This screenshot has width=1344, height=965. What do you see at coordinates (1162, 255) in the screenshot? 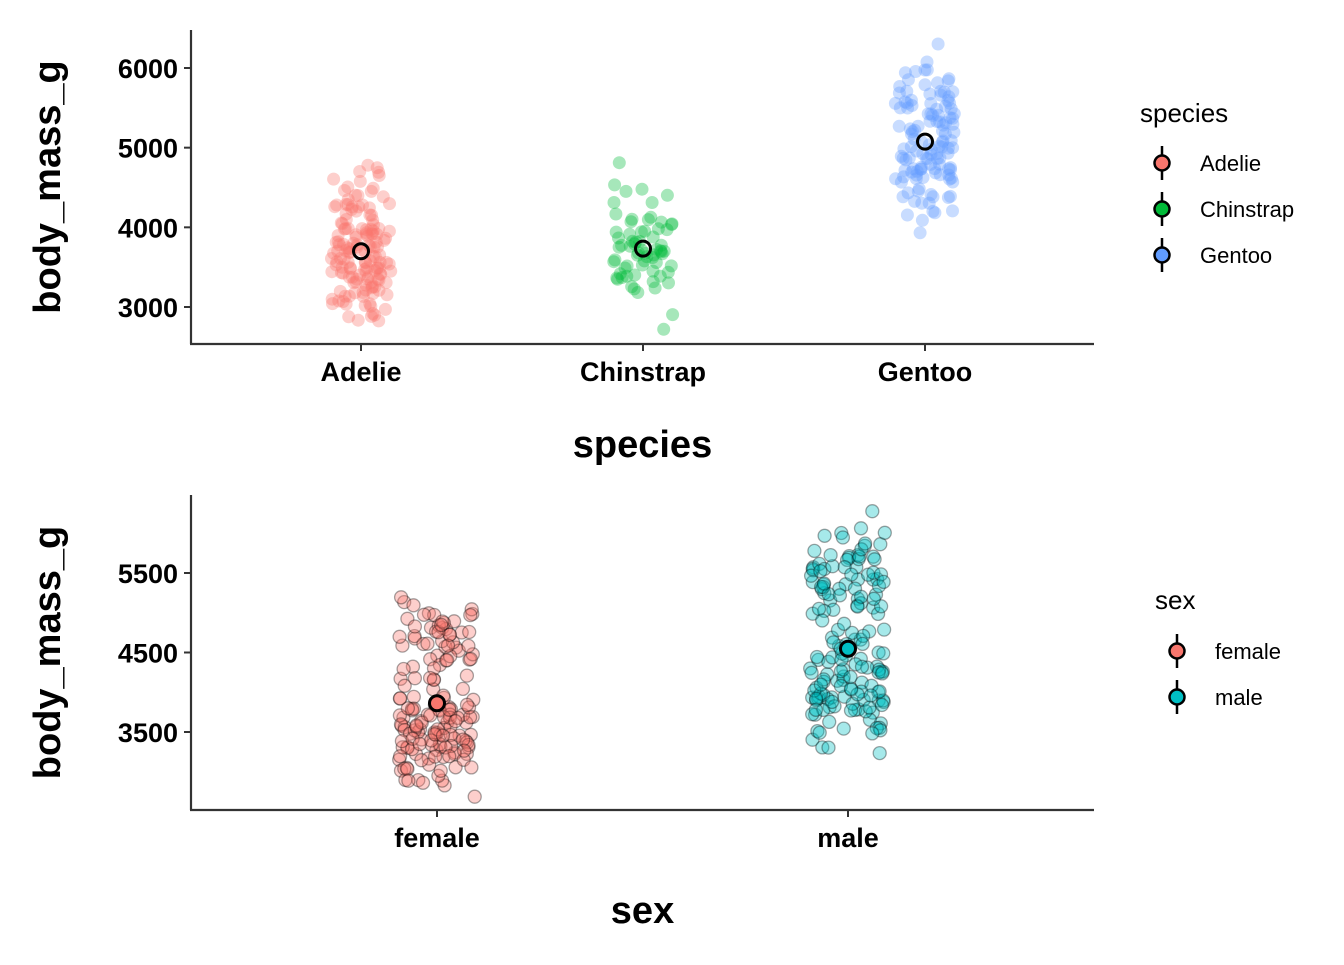
I see `legend-key-marker` at bounding box center [1162, 255].